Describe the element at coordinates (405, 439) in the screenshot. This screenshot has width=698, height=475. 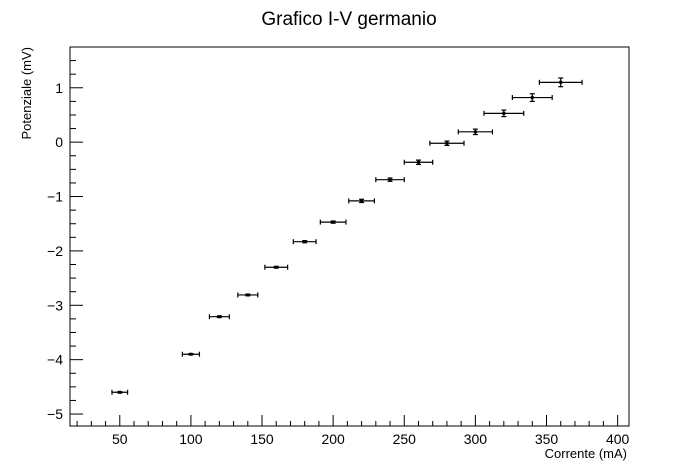
I see `x-tick-label: 250` at that location.